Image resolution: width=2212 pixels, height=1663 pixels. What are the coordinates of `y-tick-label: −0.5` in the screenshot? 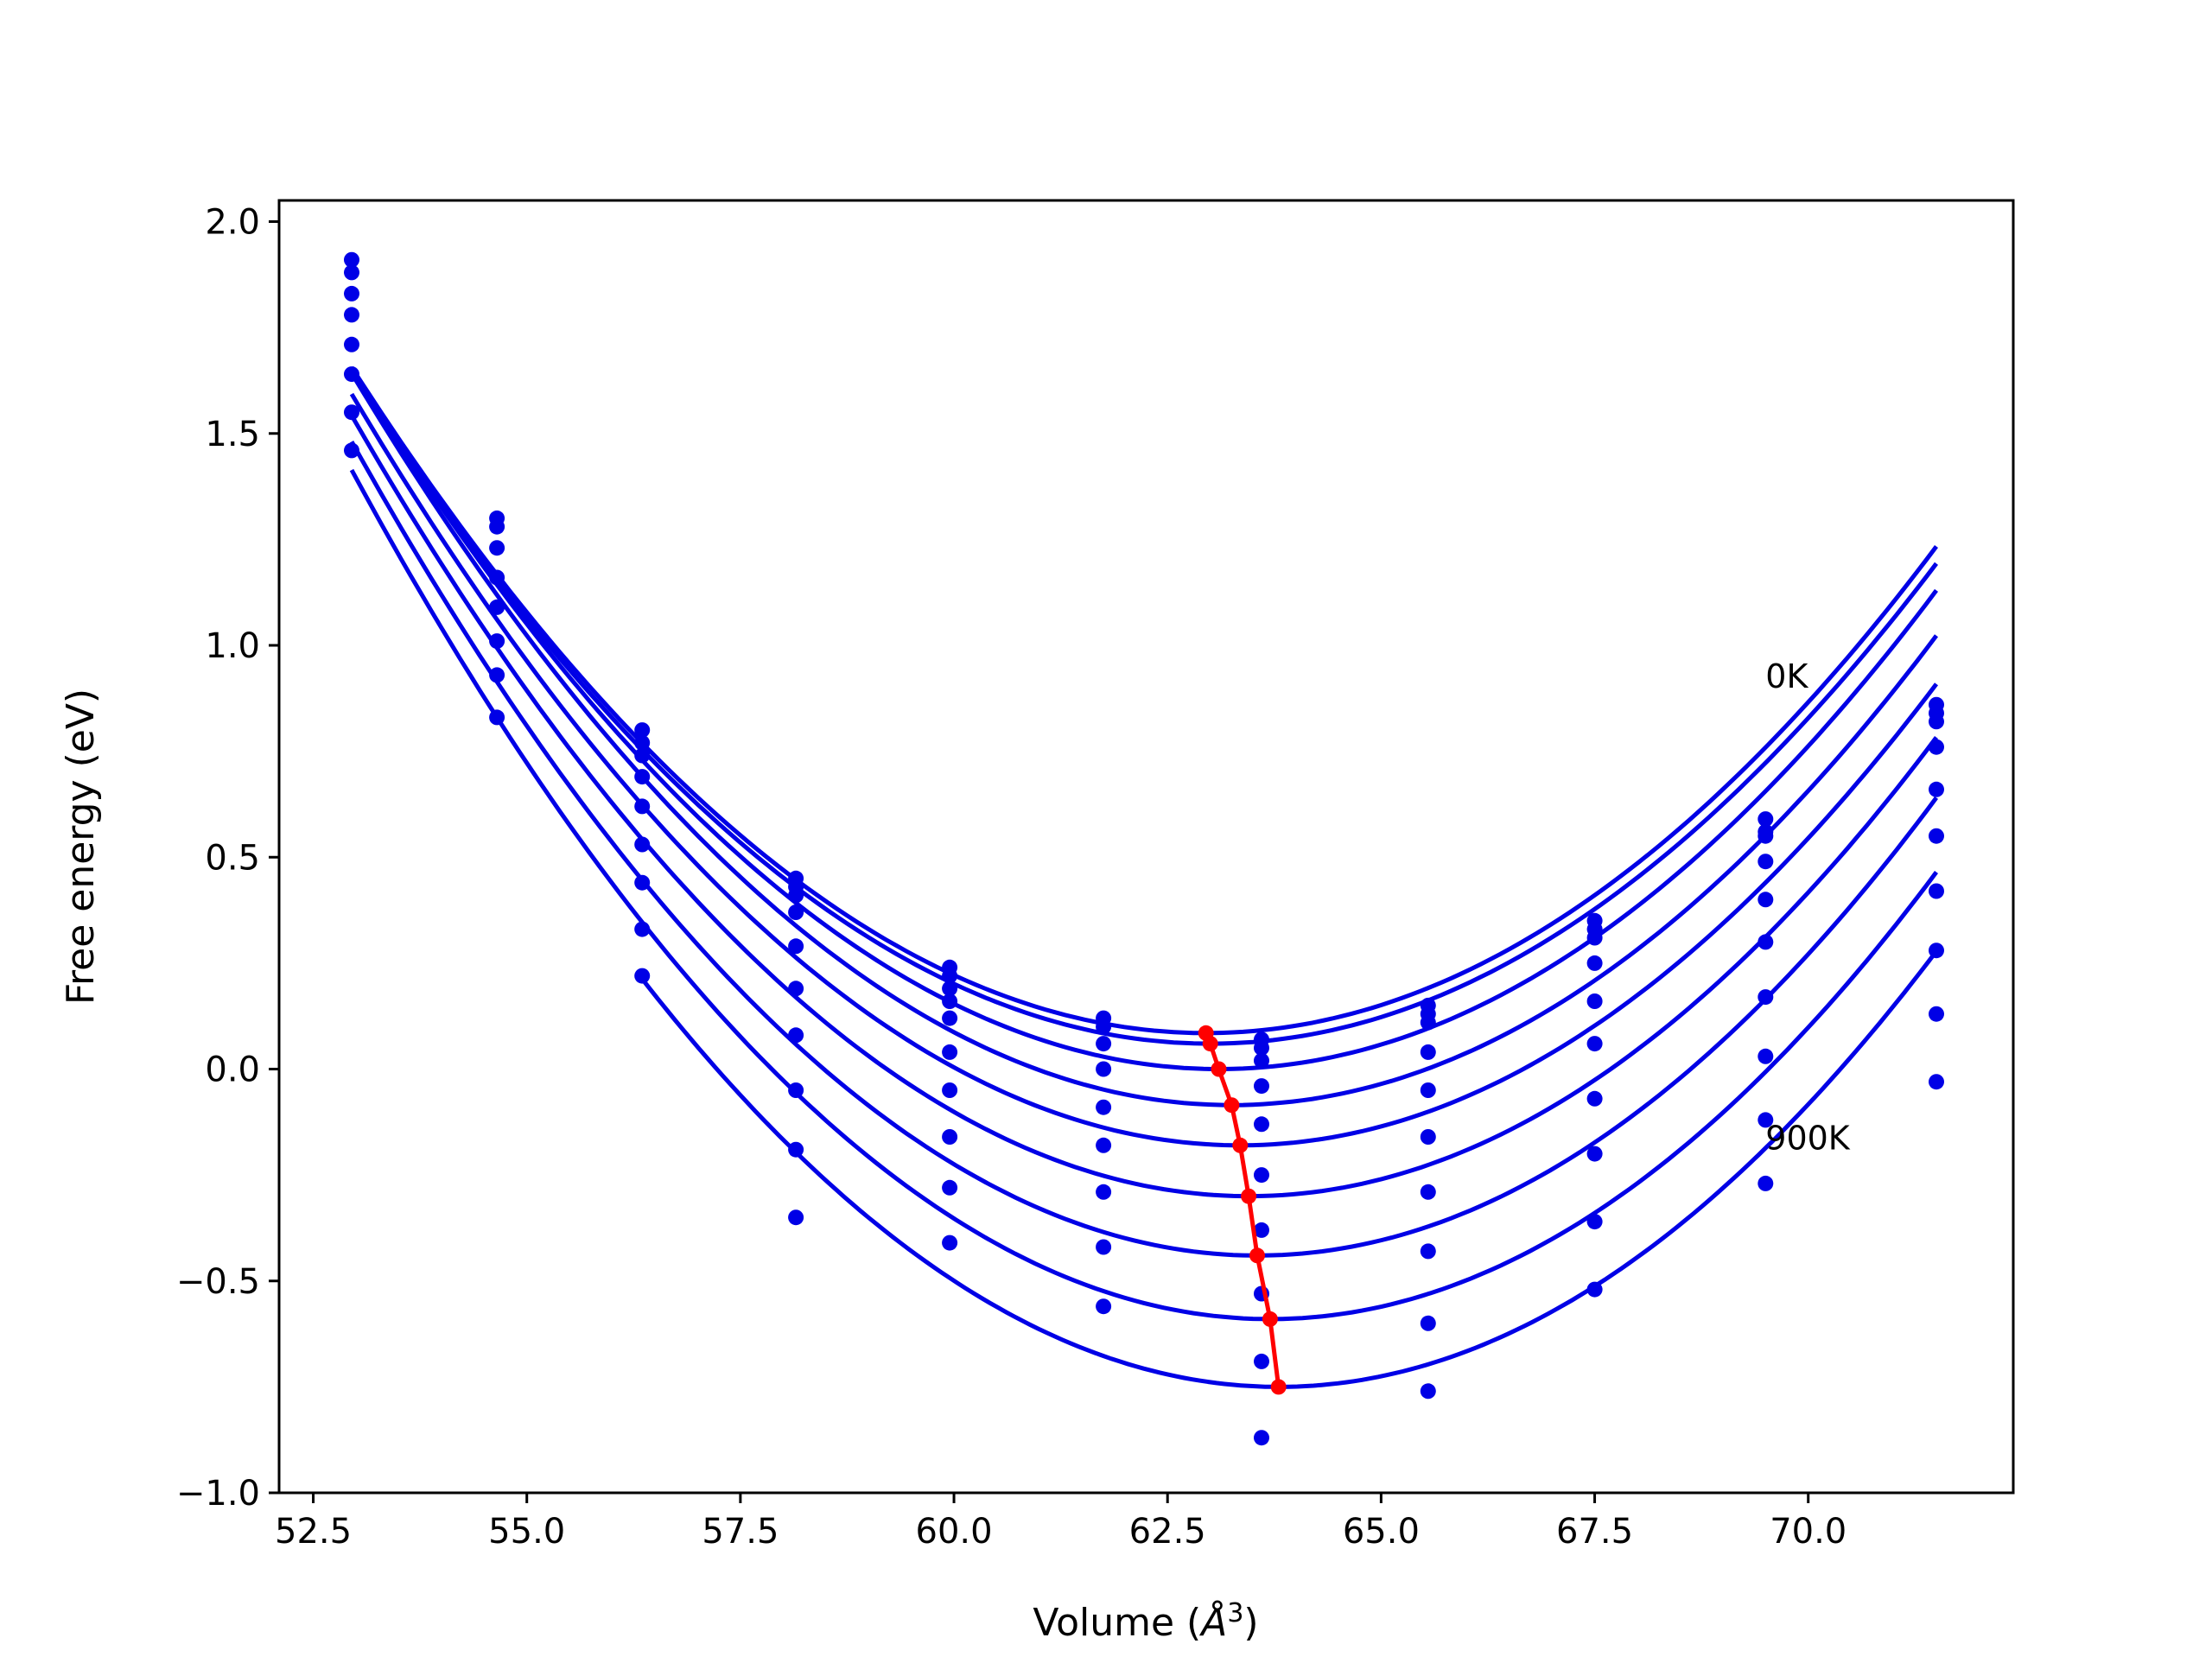 It's located at (218, 1282).